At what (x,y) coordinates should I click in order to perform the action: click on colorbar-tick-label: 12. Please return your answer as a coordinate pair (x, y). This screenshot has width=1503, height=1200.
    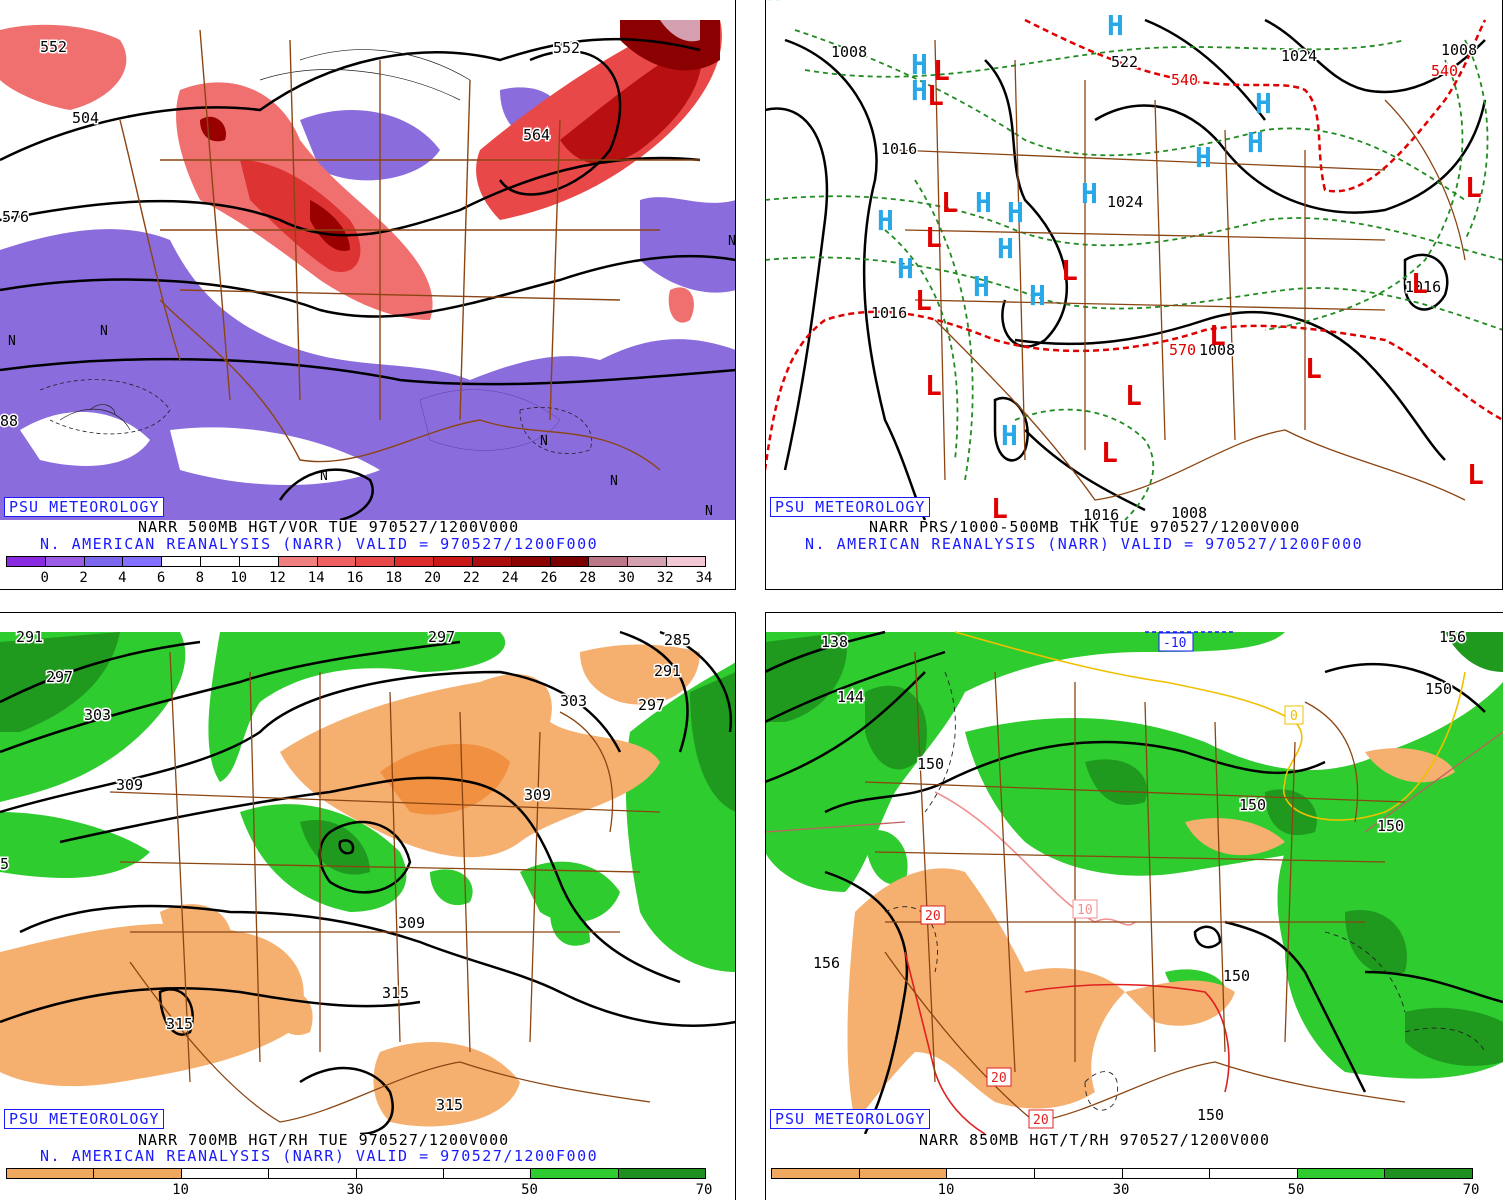
    Looking at the image, I should click on (277, 578).